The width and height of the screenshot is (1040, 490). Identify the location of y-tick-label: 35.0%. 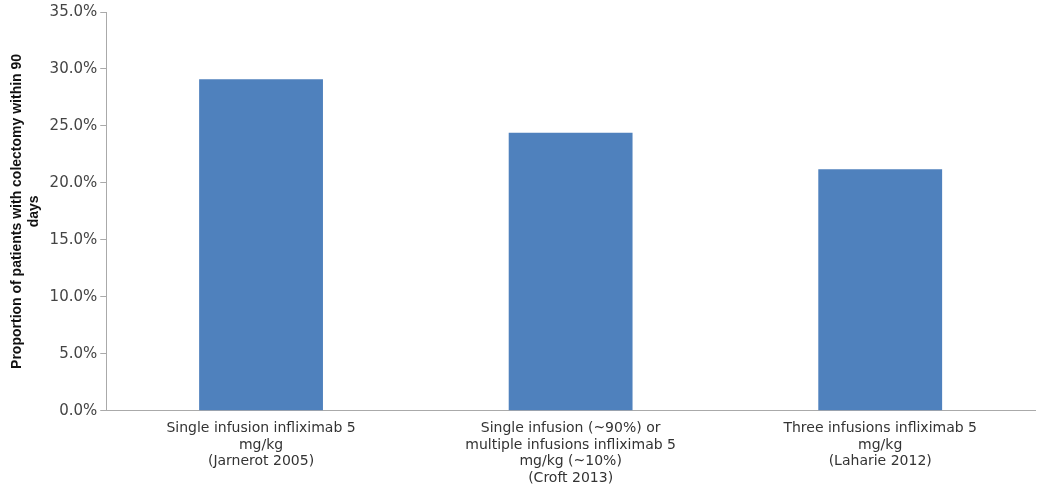
(73, 10).